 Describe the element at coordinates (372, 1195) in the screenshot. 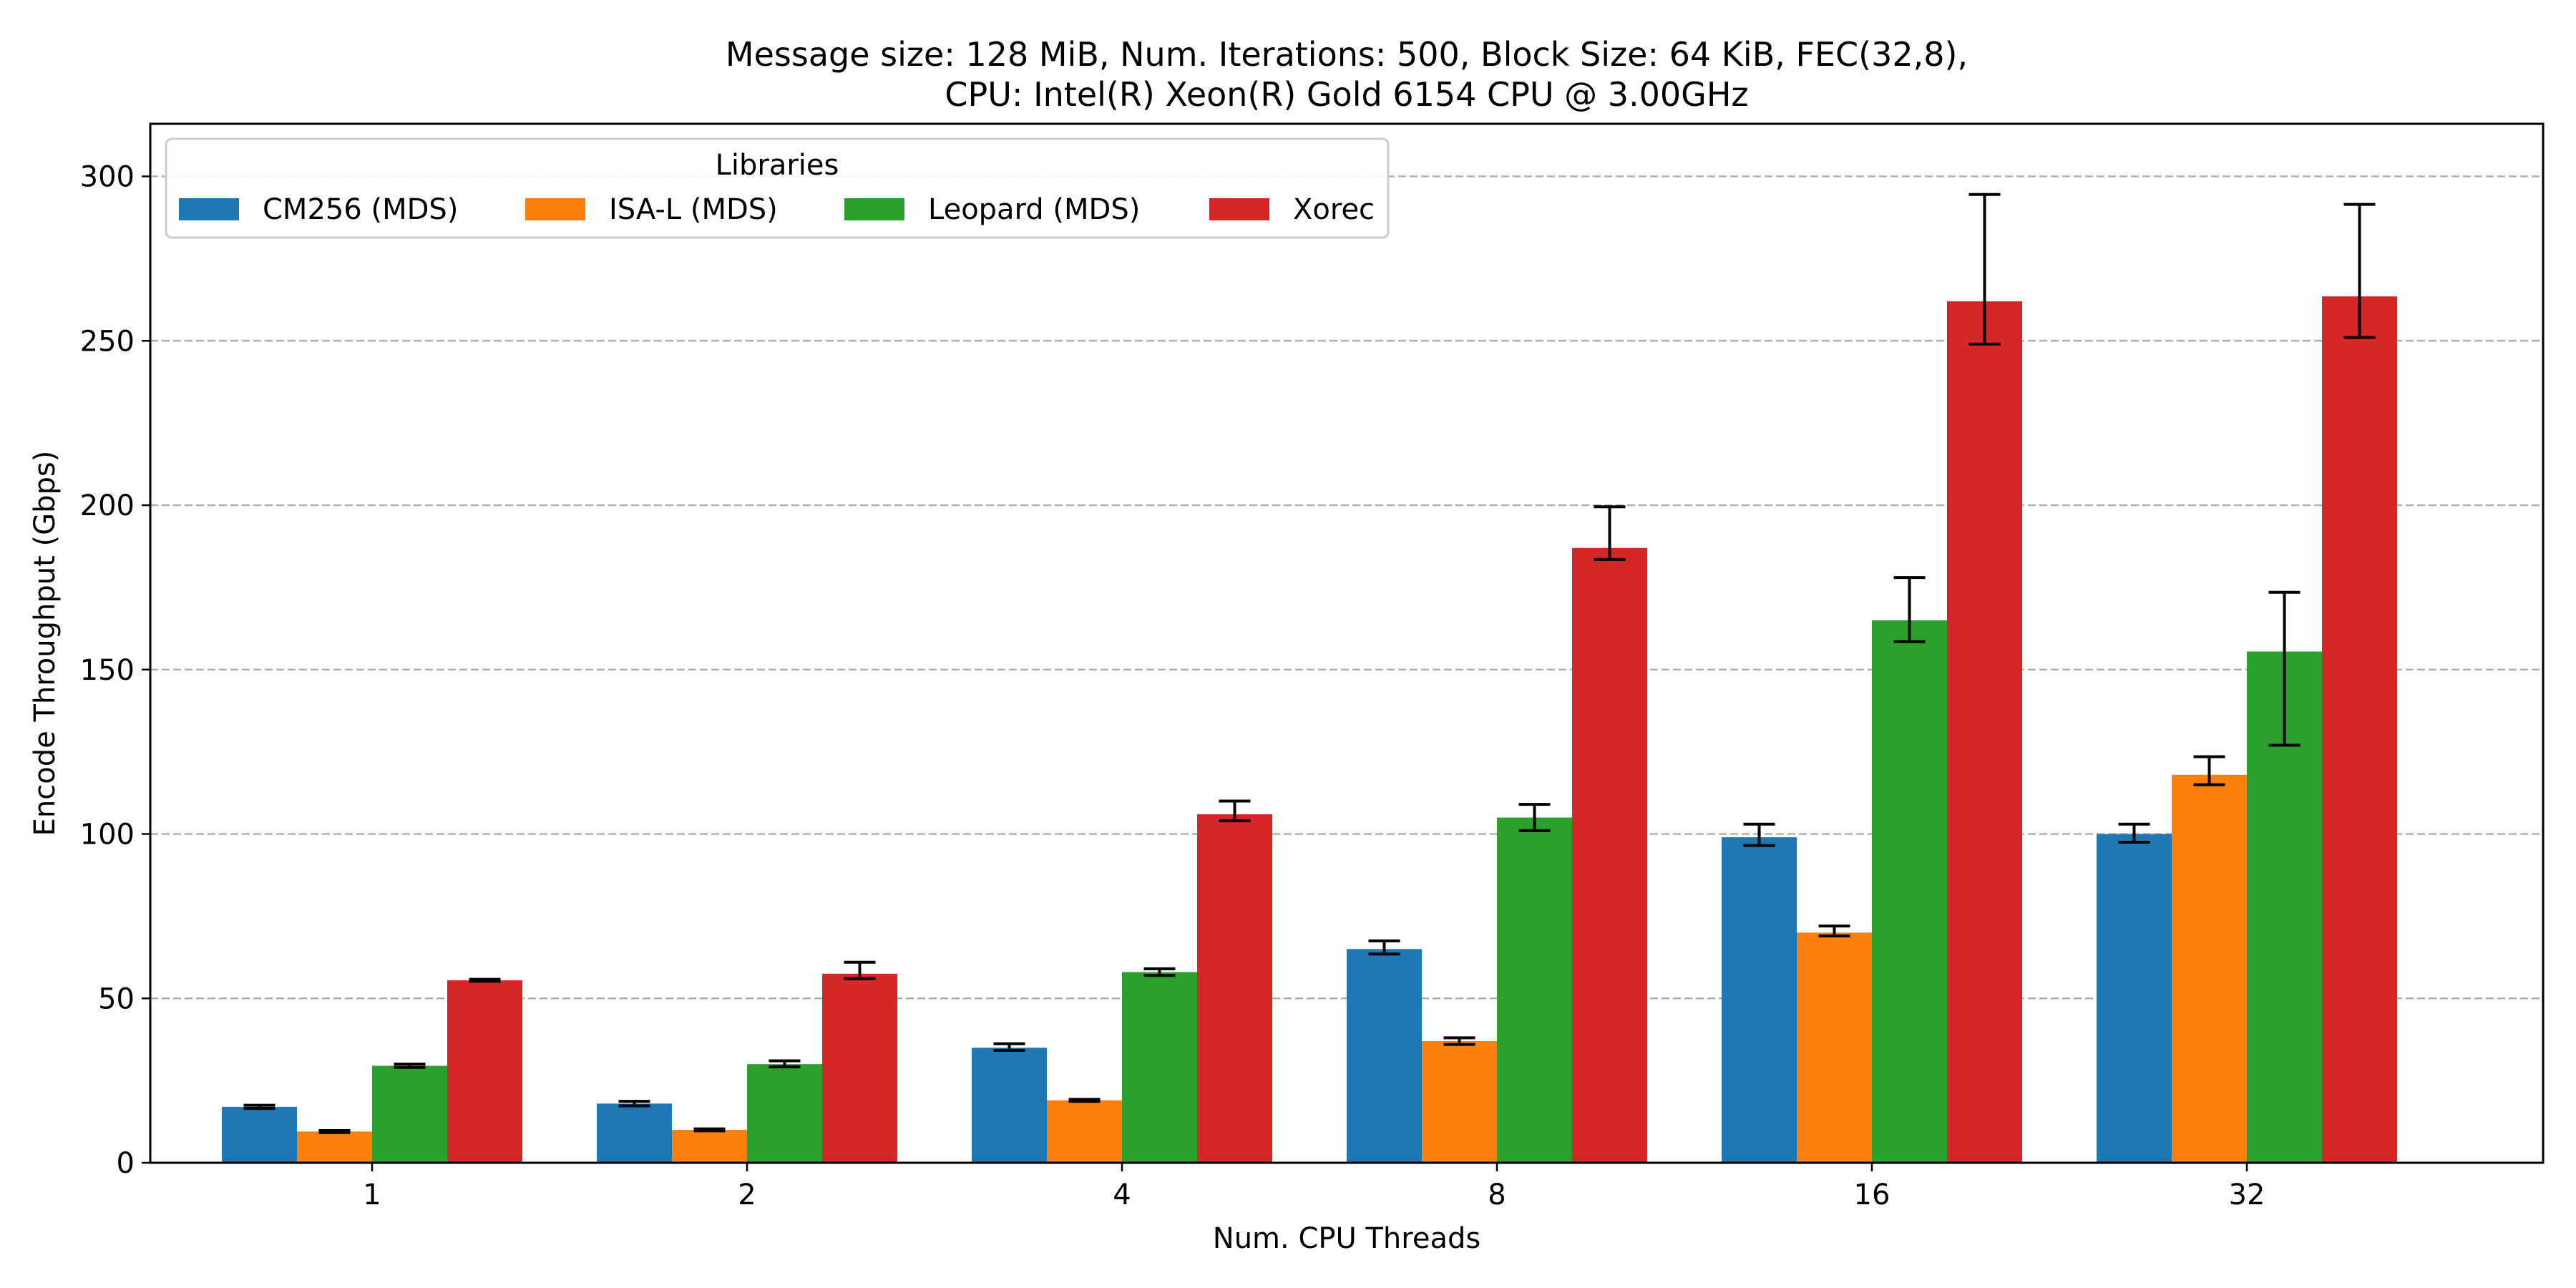

I see `x-tick-label: 1` at that location.